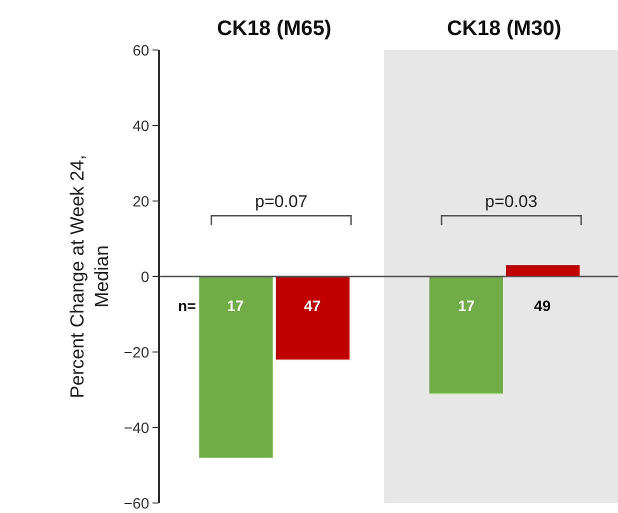 The image size is (618, 513). Describe the element at coordinates (542, 306) in the screenshot. I see `annotation: 49` at that location.